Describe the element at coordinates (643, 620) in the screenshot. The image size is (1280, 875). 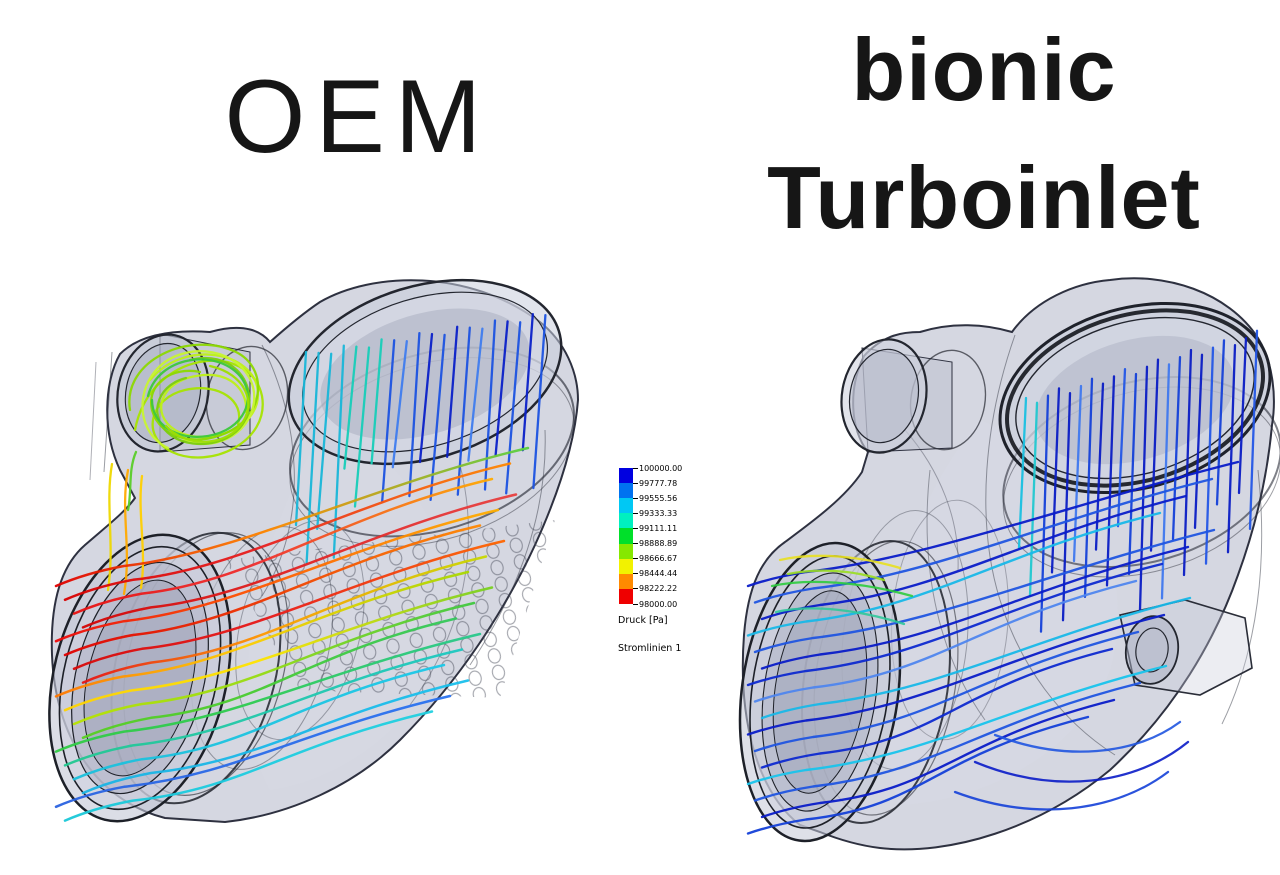
I see `legend-quantity-label: Druck [Pa]` at that location.